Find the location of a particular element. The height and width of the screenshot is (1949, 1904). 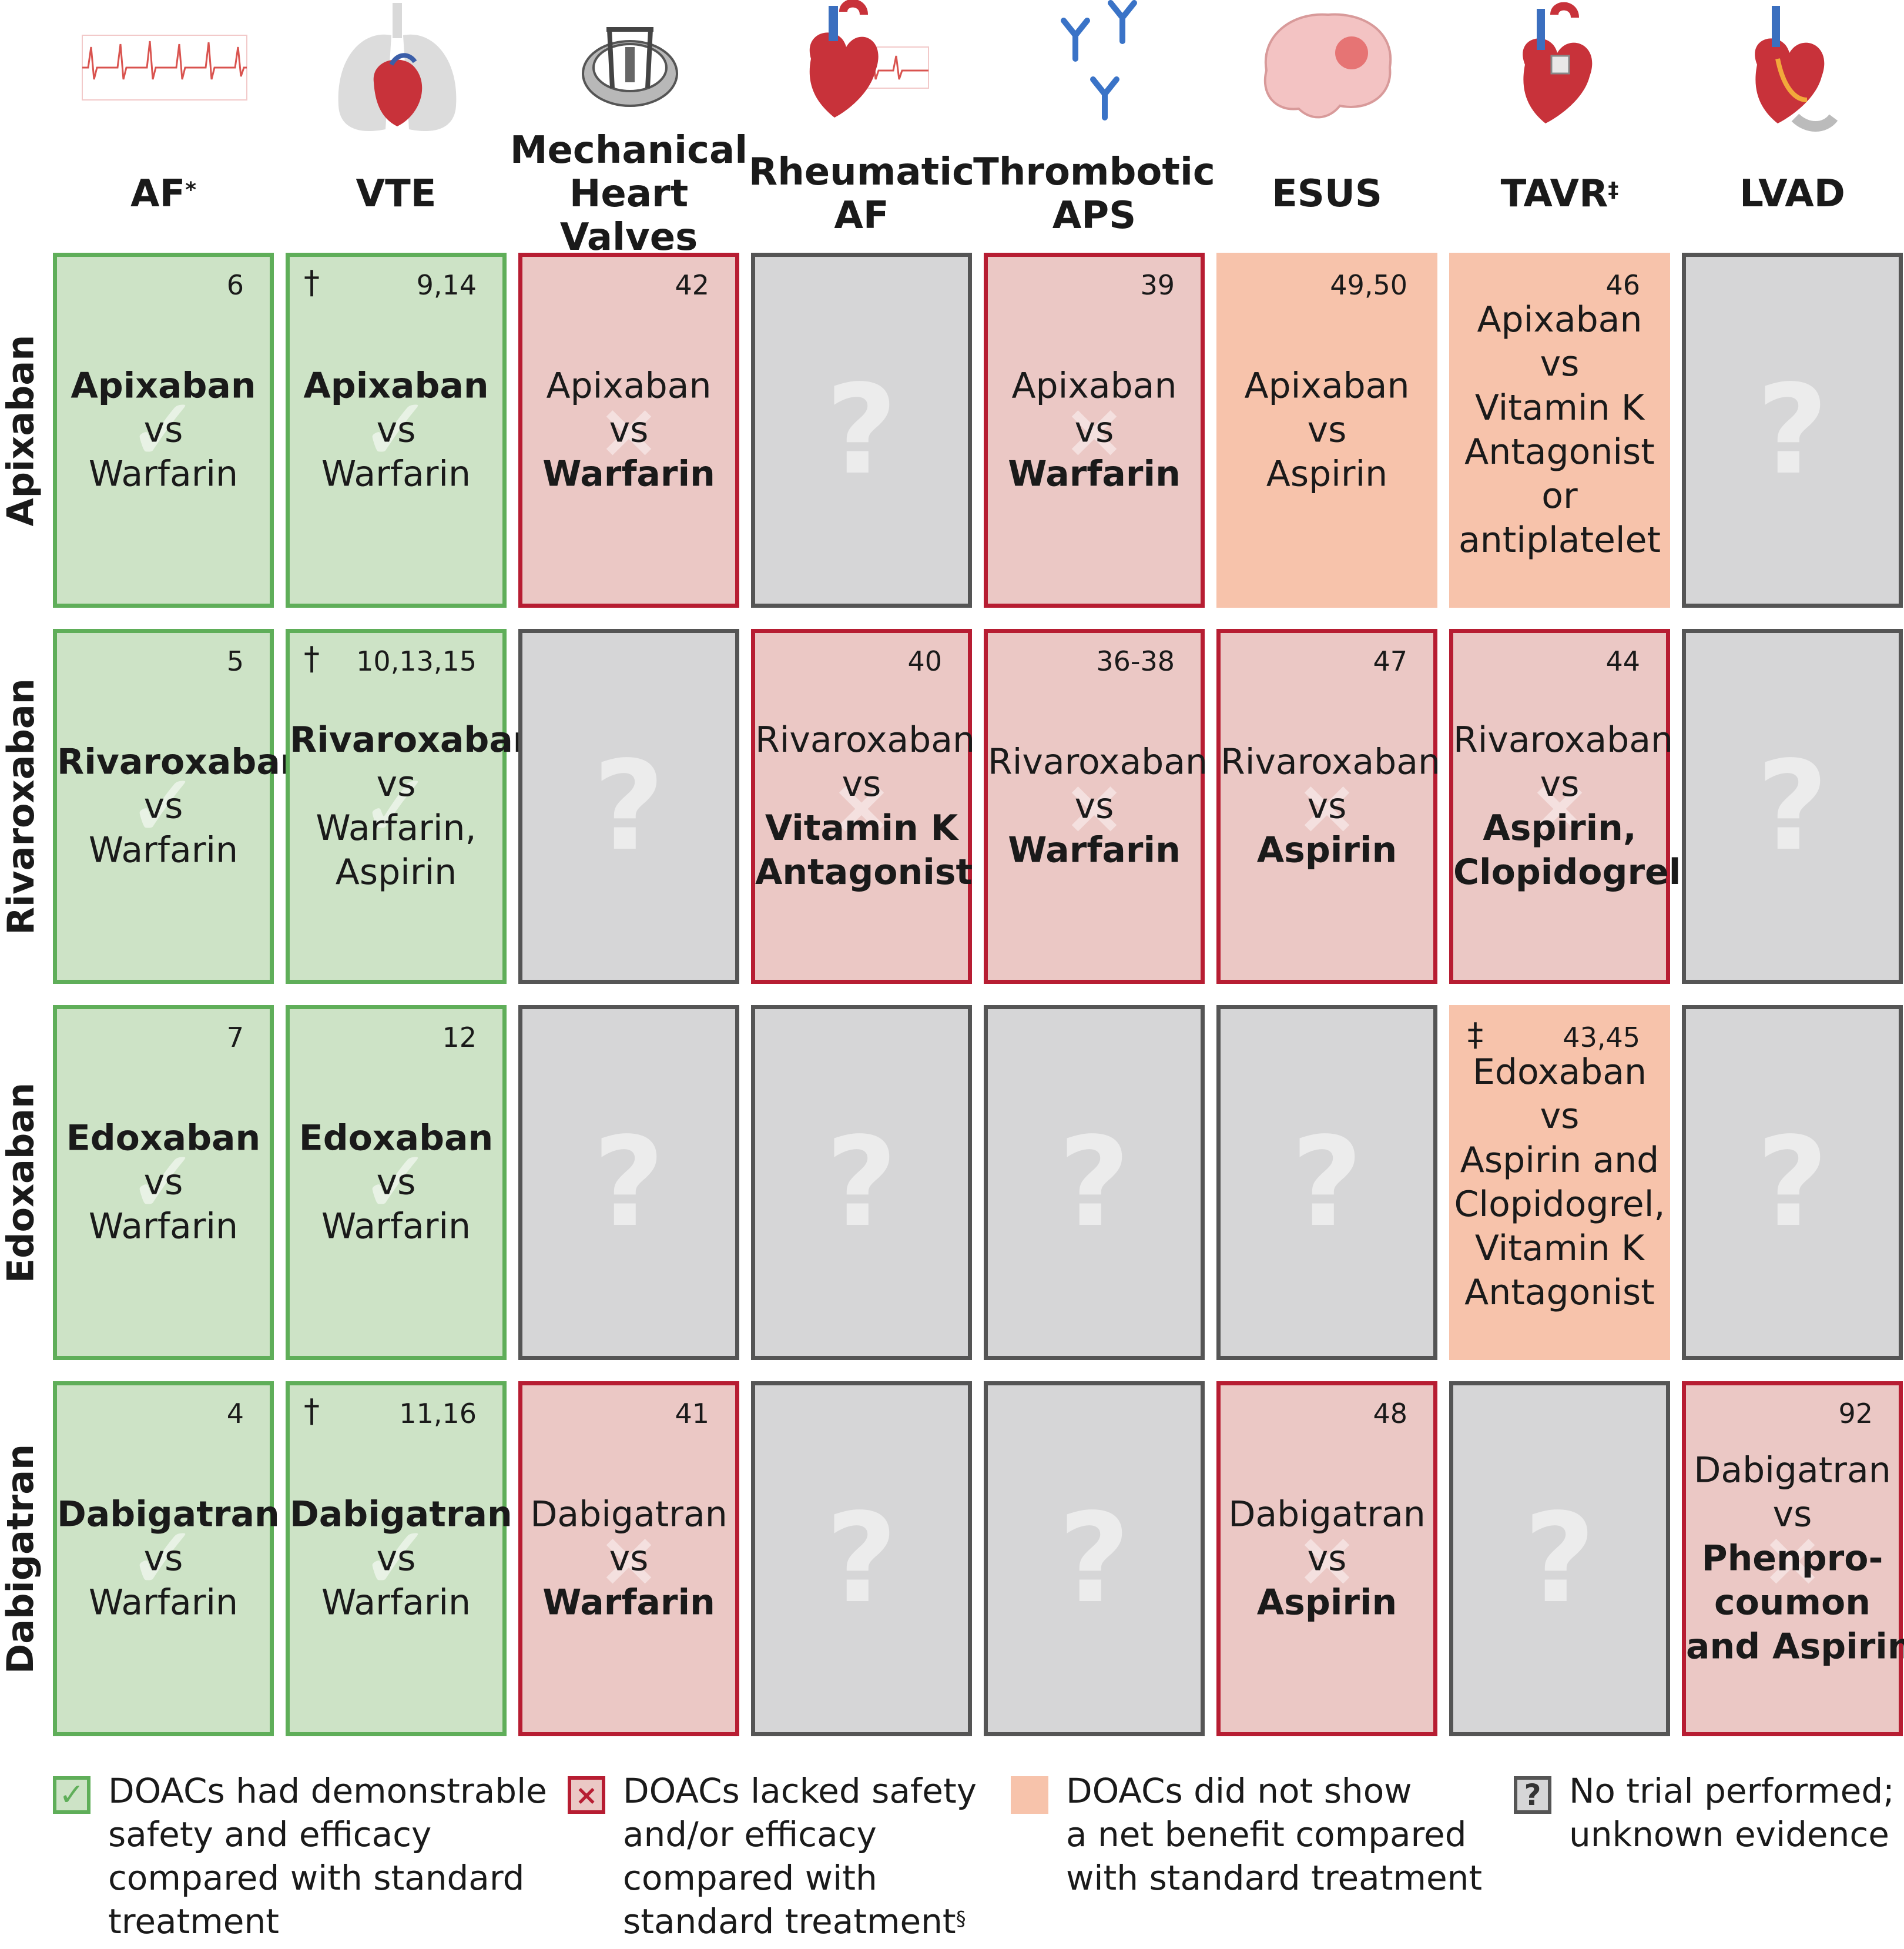

mechanical-valve-icon is located at coordinates (630, 67).